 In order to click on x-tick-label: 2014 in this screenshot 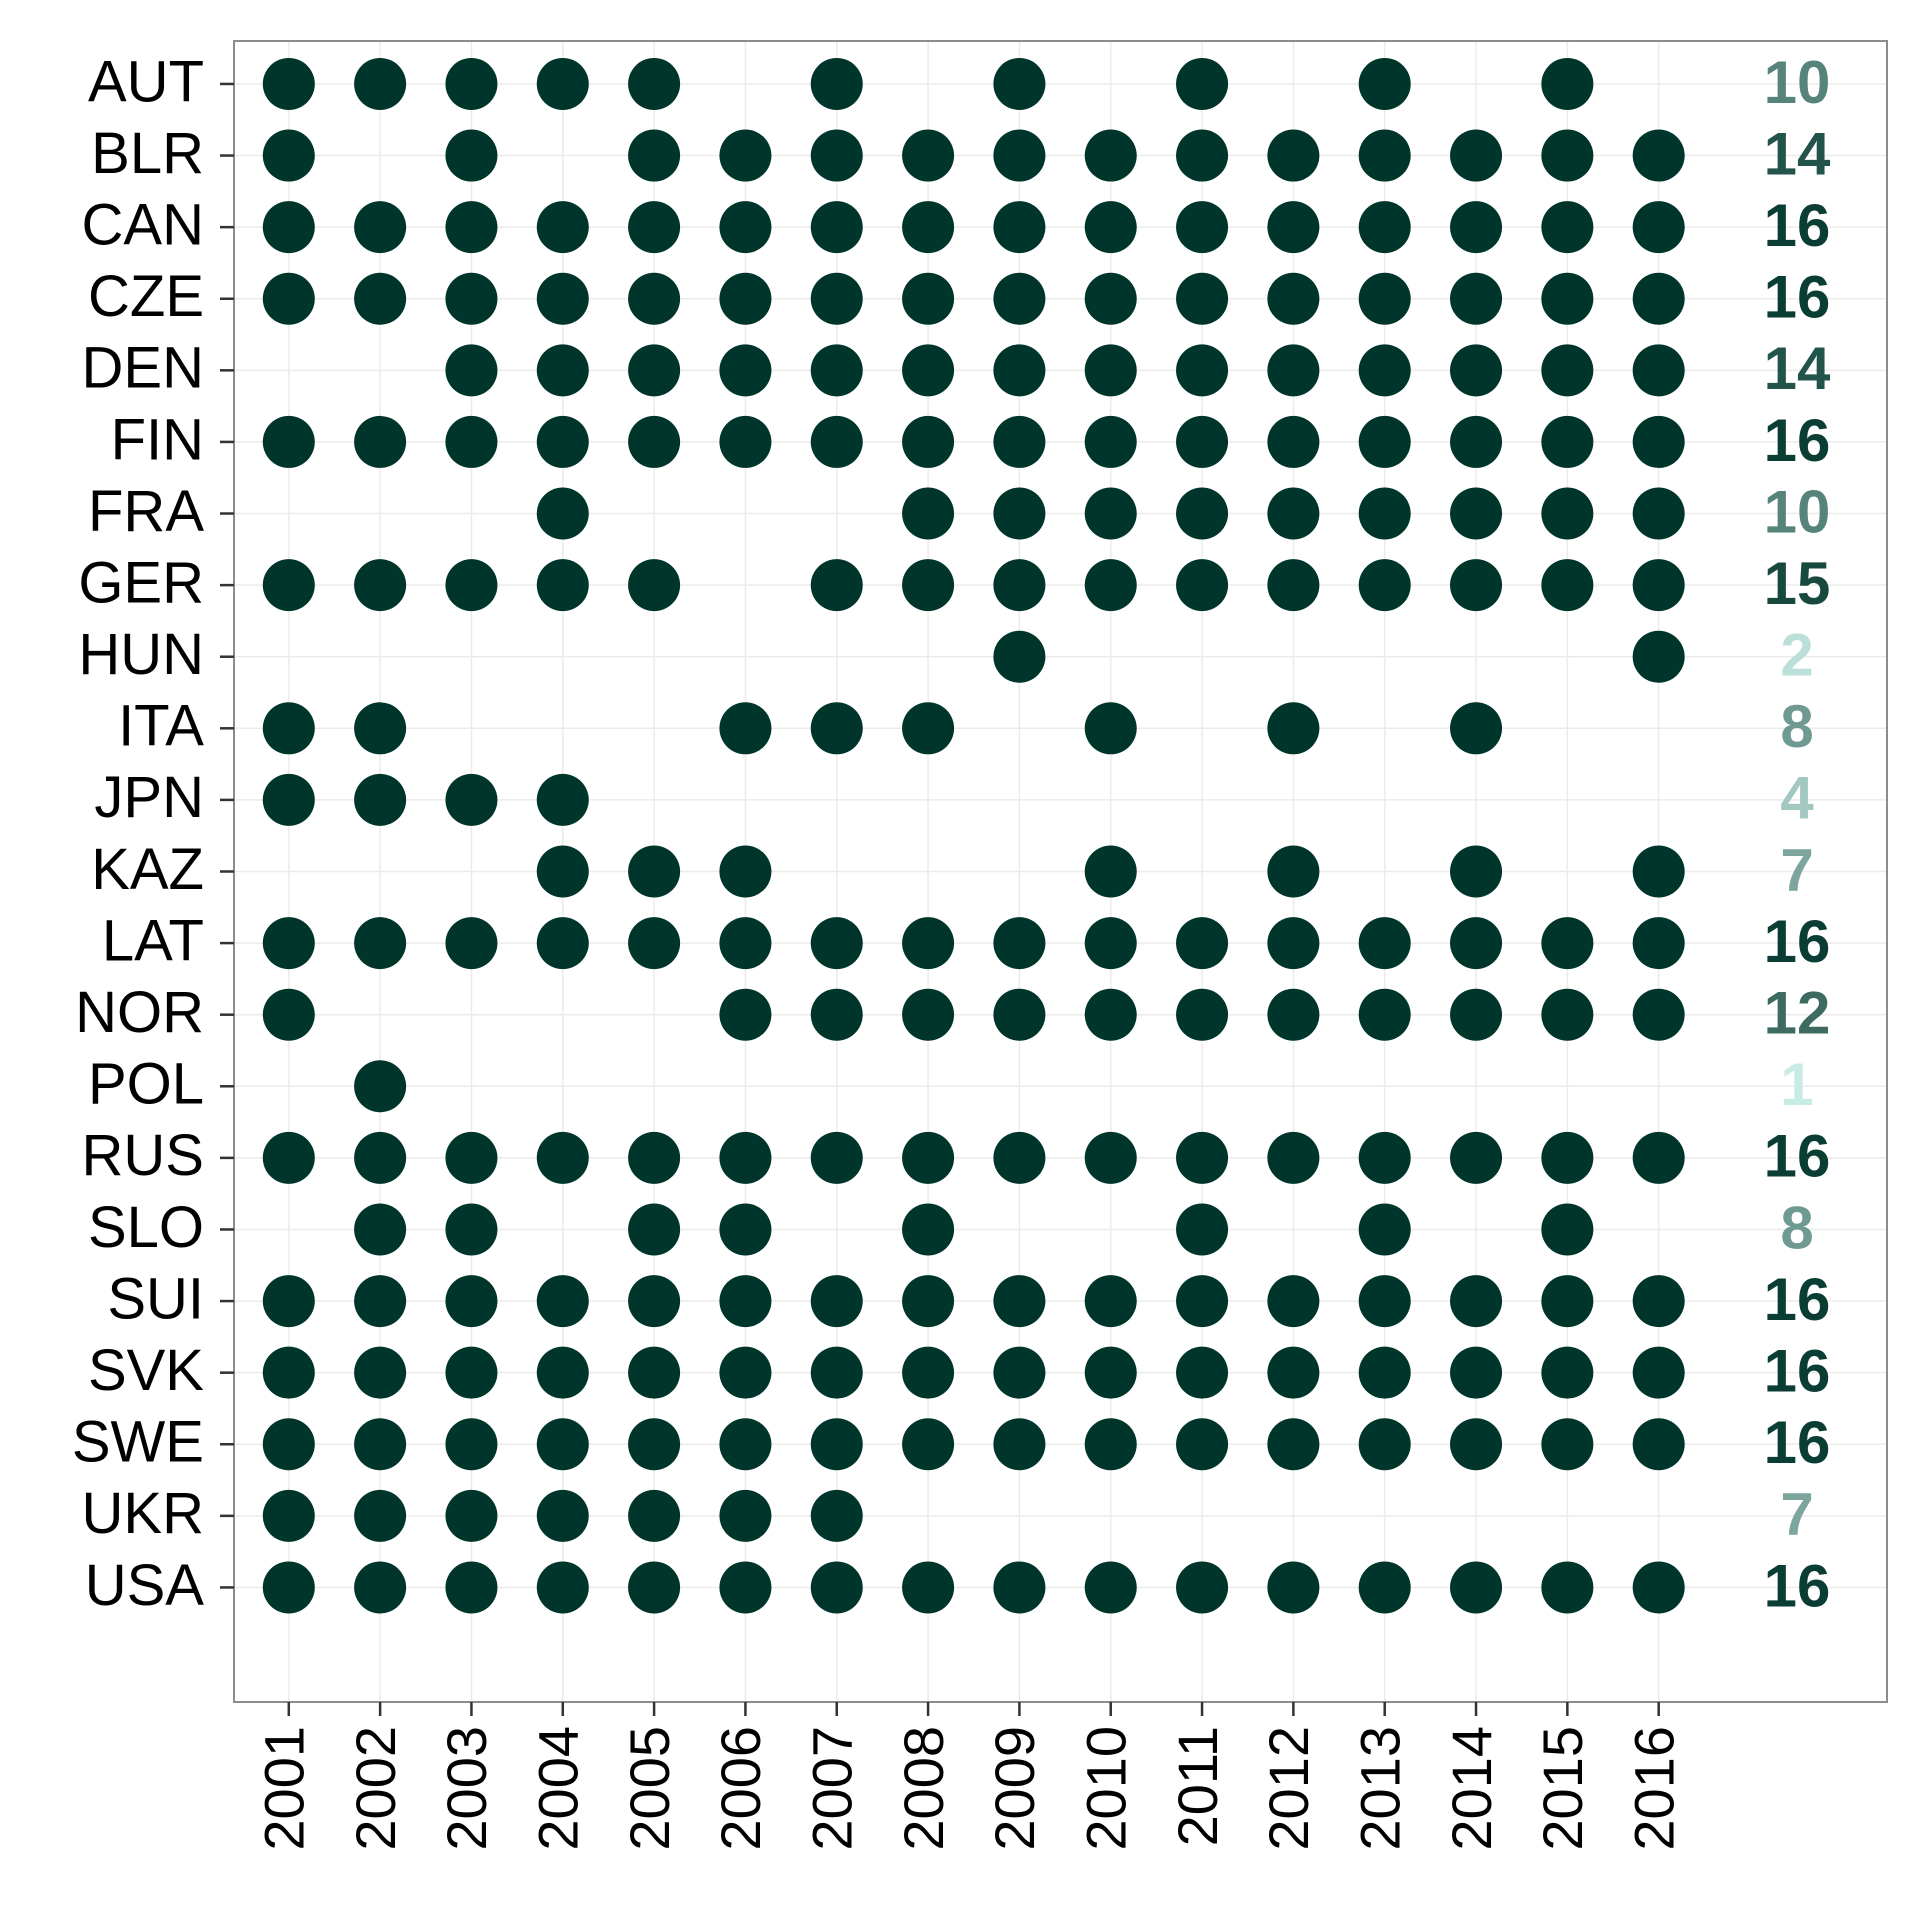, I will do `click(1471, 1788)`.